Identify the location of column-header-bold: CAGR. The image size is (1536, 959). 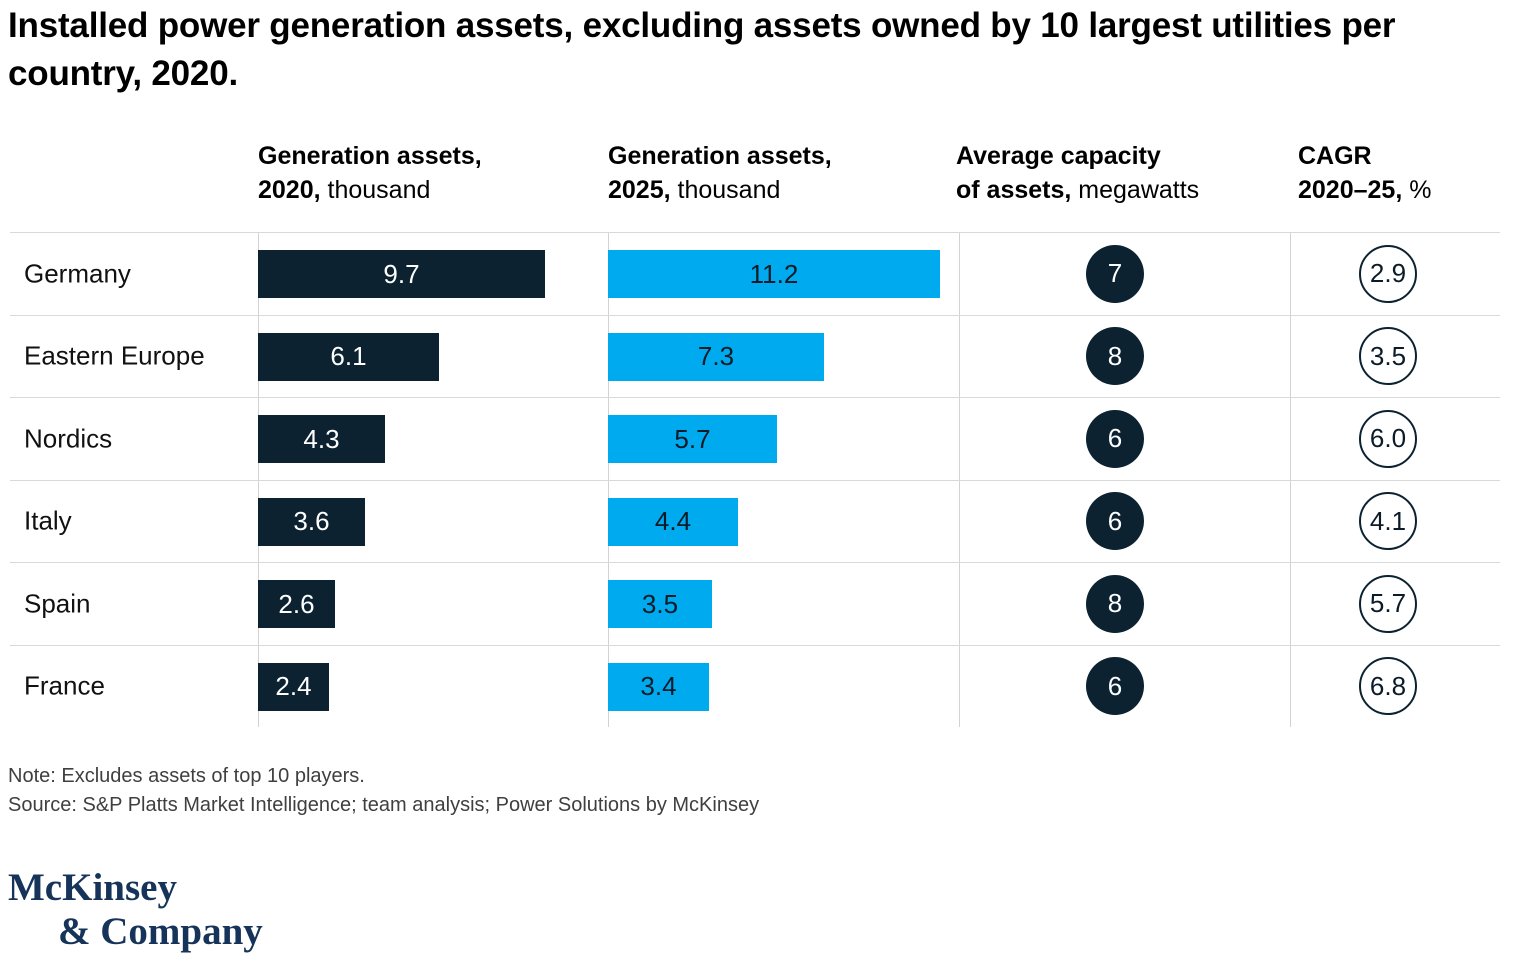
(1335, 156).